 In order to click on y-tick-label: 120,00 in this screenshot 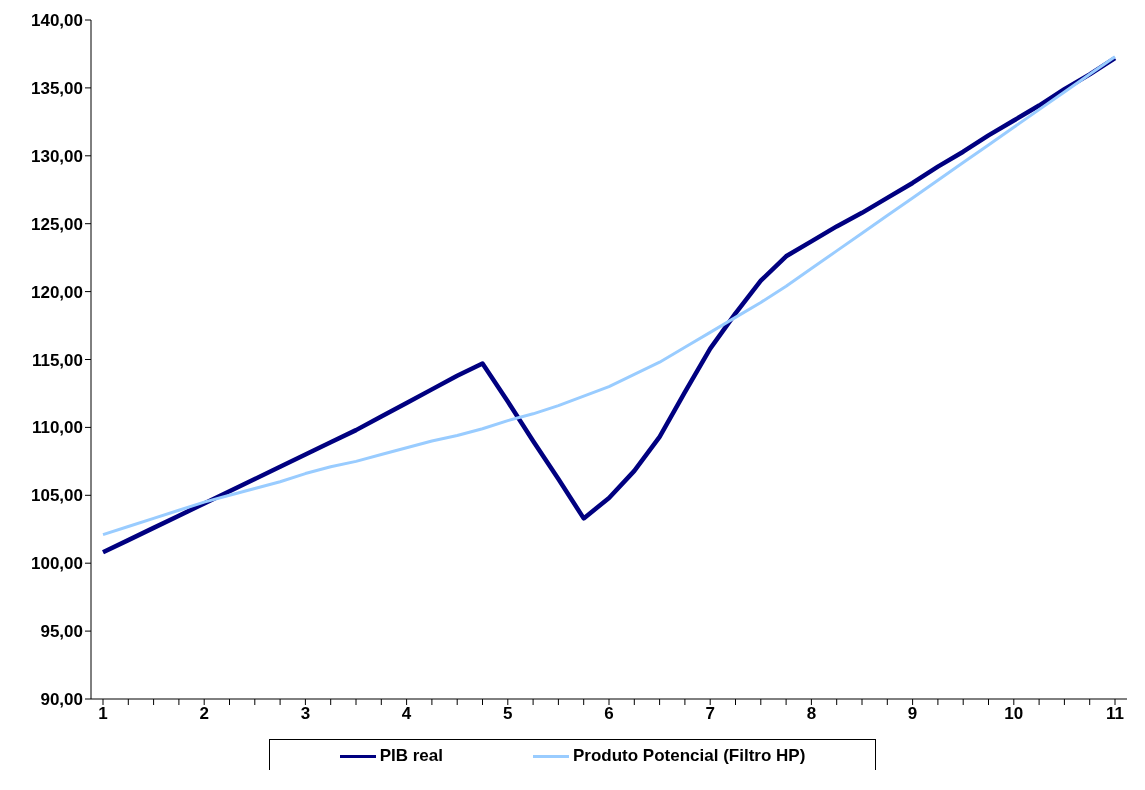, I will do `click(57, 292)`.